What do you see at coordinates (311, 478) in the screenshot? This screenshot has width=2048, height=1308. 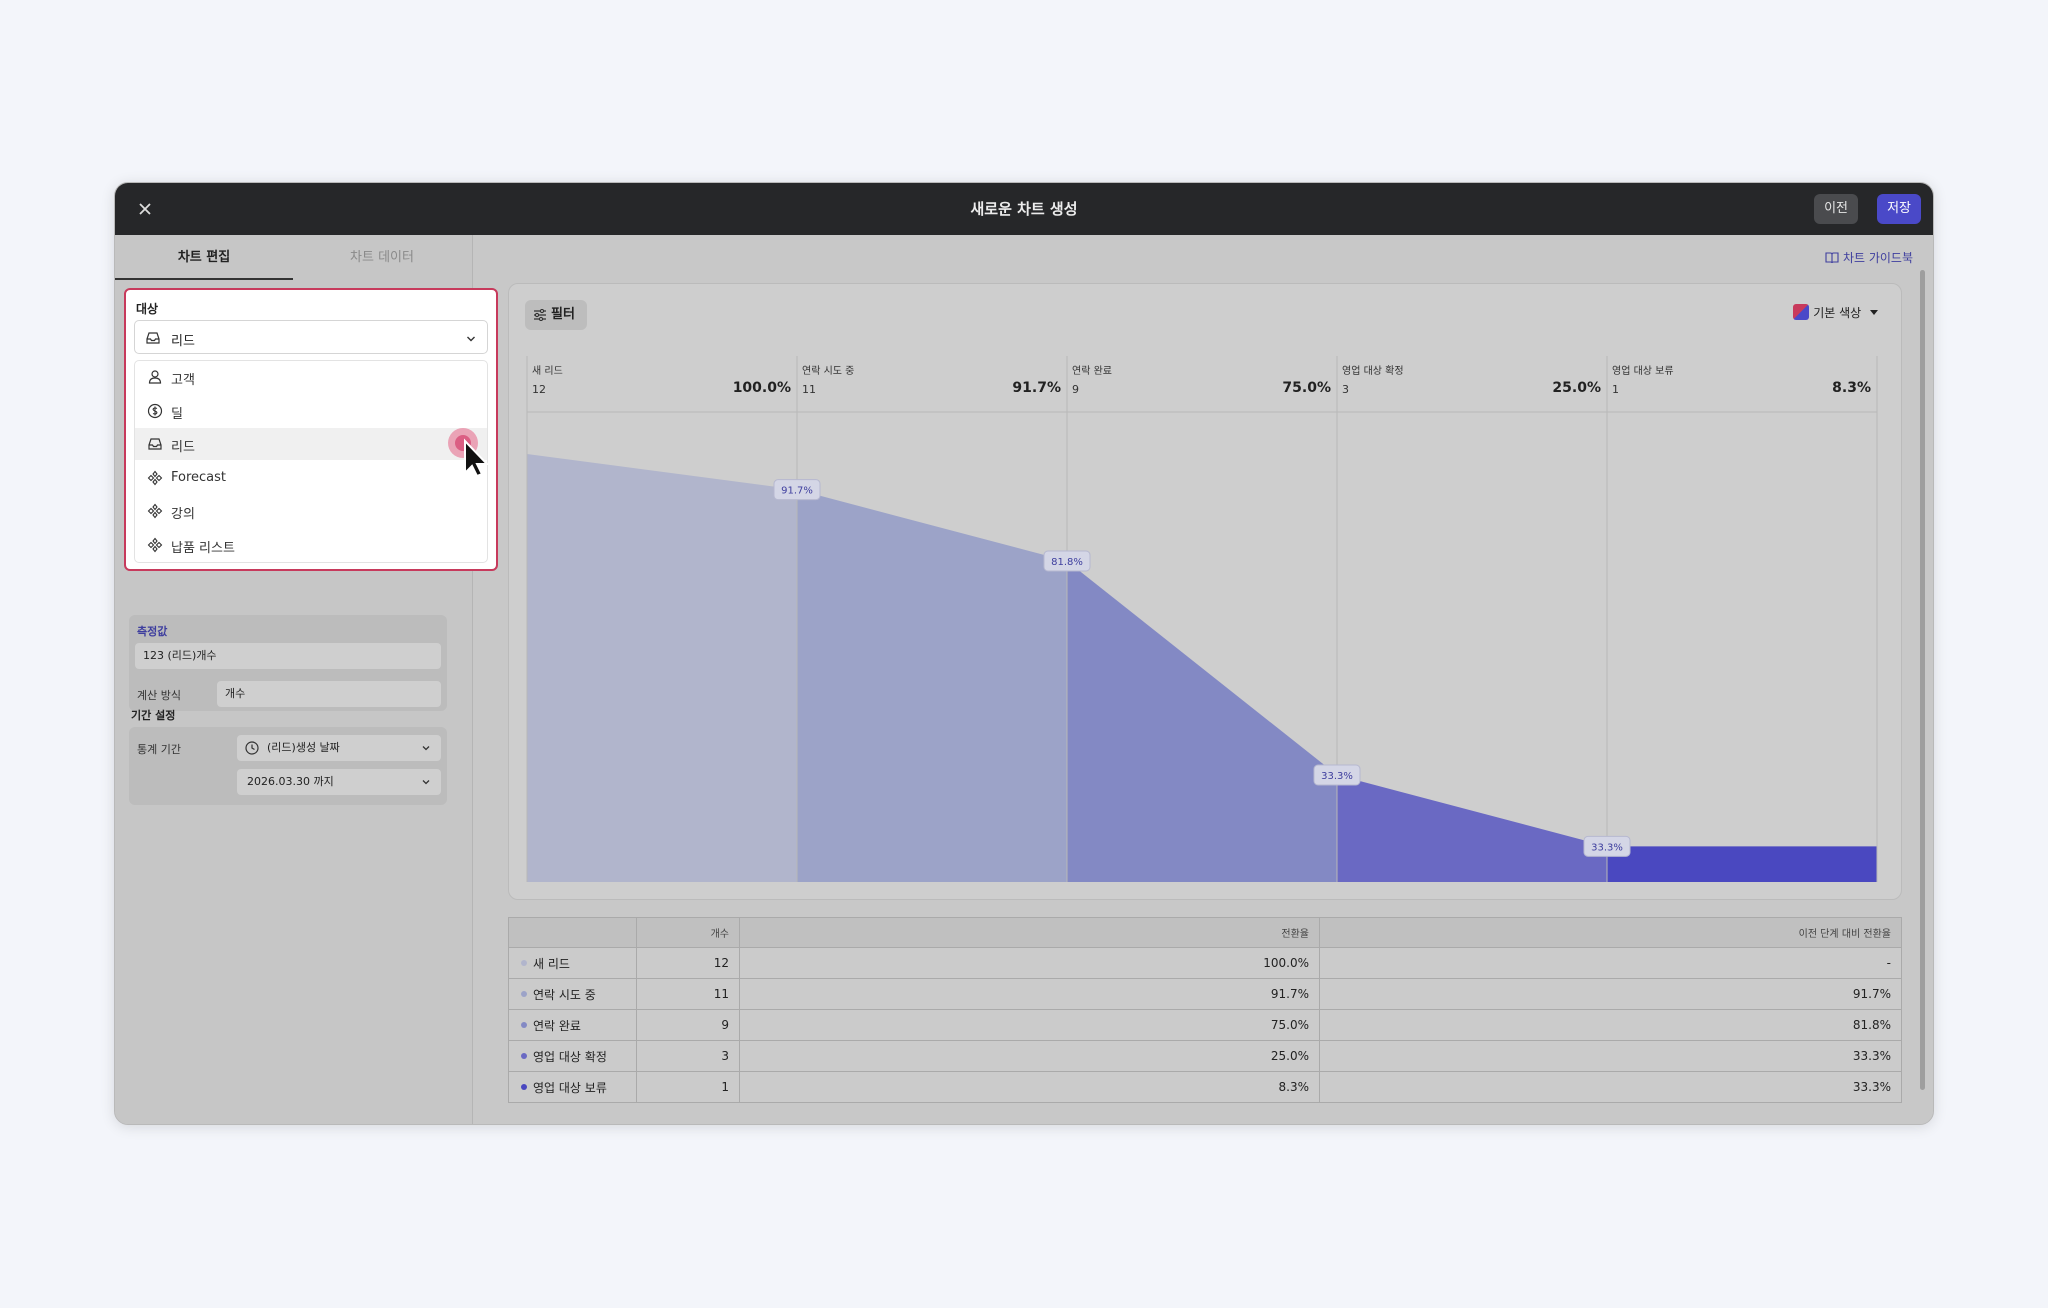 I see `target-option: Forecast` at bounding box center [311, 478].